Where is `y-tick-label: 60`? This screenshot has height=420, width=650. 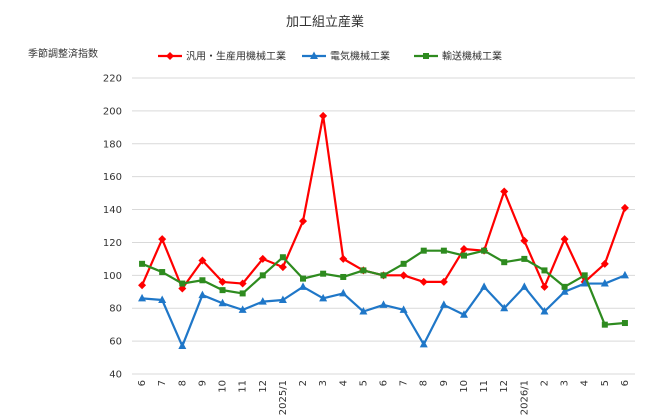 y-tick-label: 60 is located at coordinates (115, 342).